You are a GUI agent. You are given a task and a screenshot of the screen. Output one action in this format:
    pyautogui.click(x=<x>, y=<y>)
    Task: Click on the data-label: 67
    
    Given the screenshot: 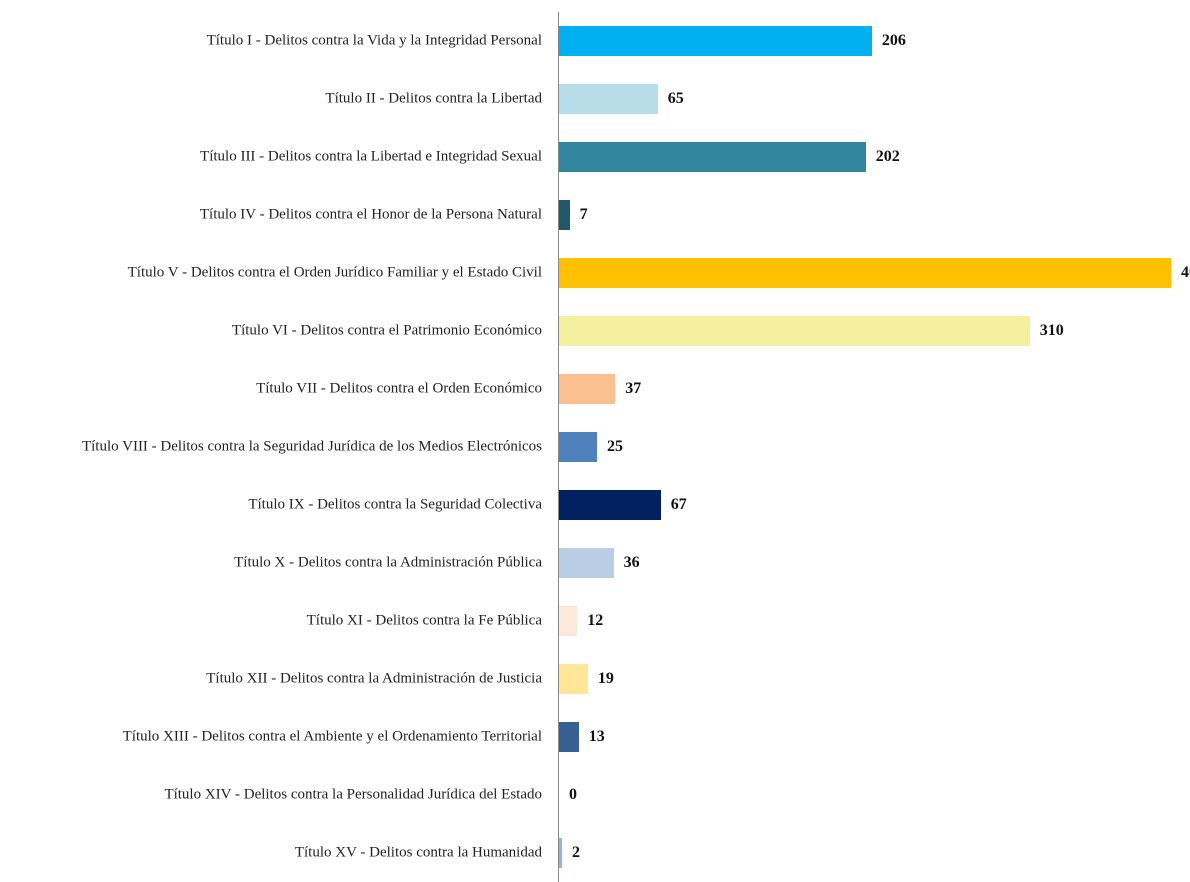 What is the action you would take?
    pyautogui.click(x=678, y=504)
    